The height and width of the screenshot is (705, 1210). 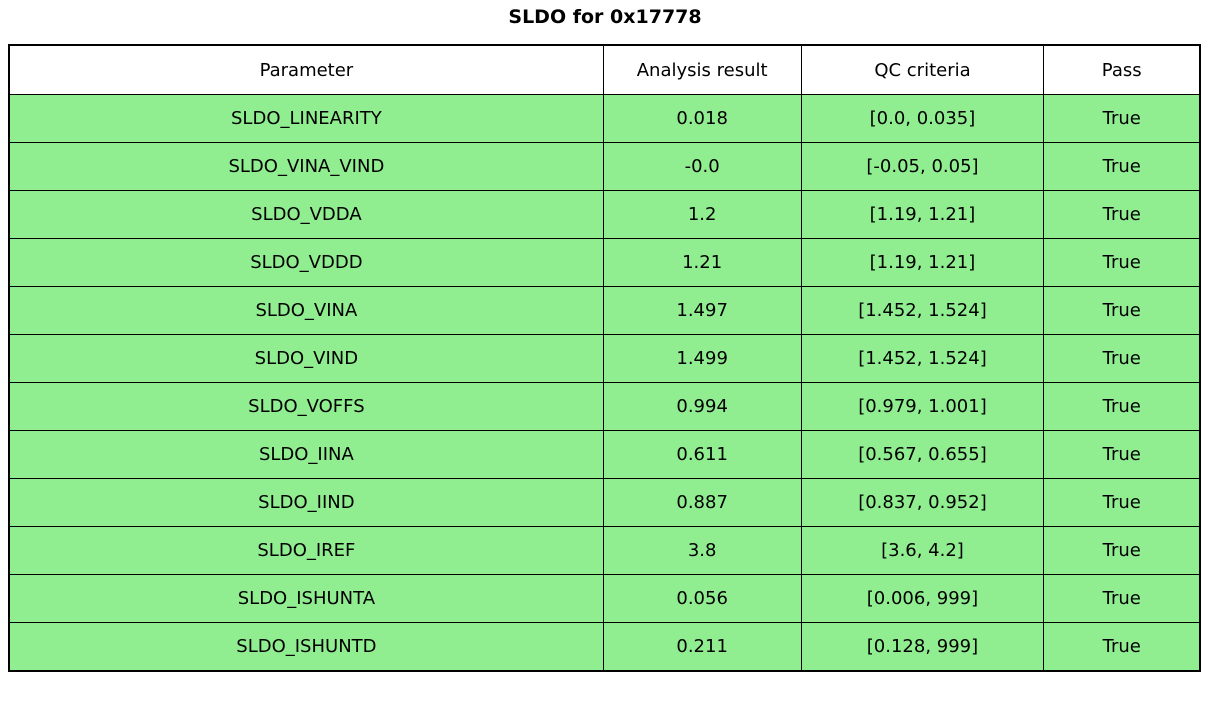 I want to click on parameter-cell: SLDO_VIND, so click(x=306, y=358).